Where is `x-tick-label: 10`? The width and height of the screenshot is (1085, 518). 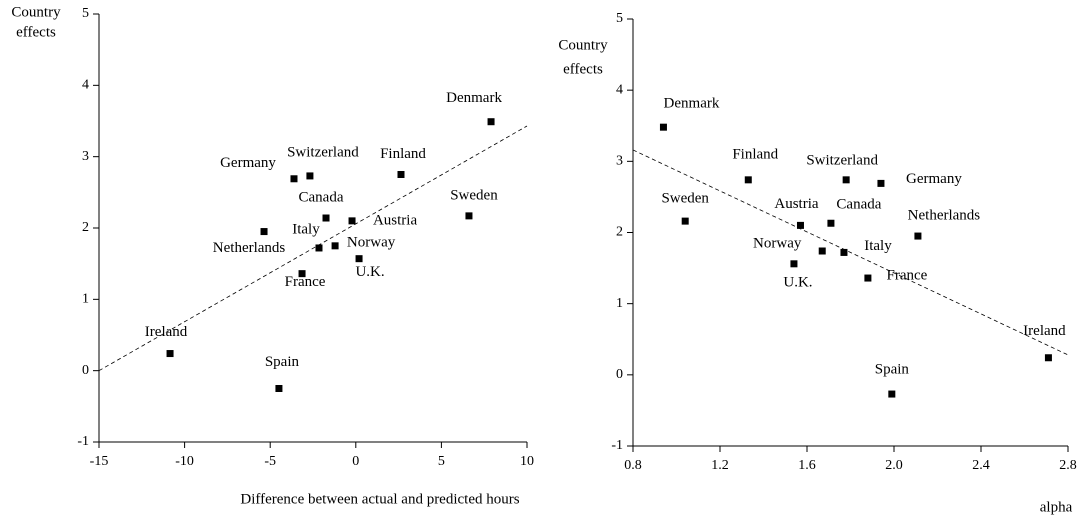 x-tick-label: 10 is located at coordinates (527, 461).